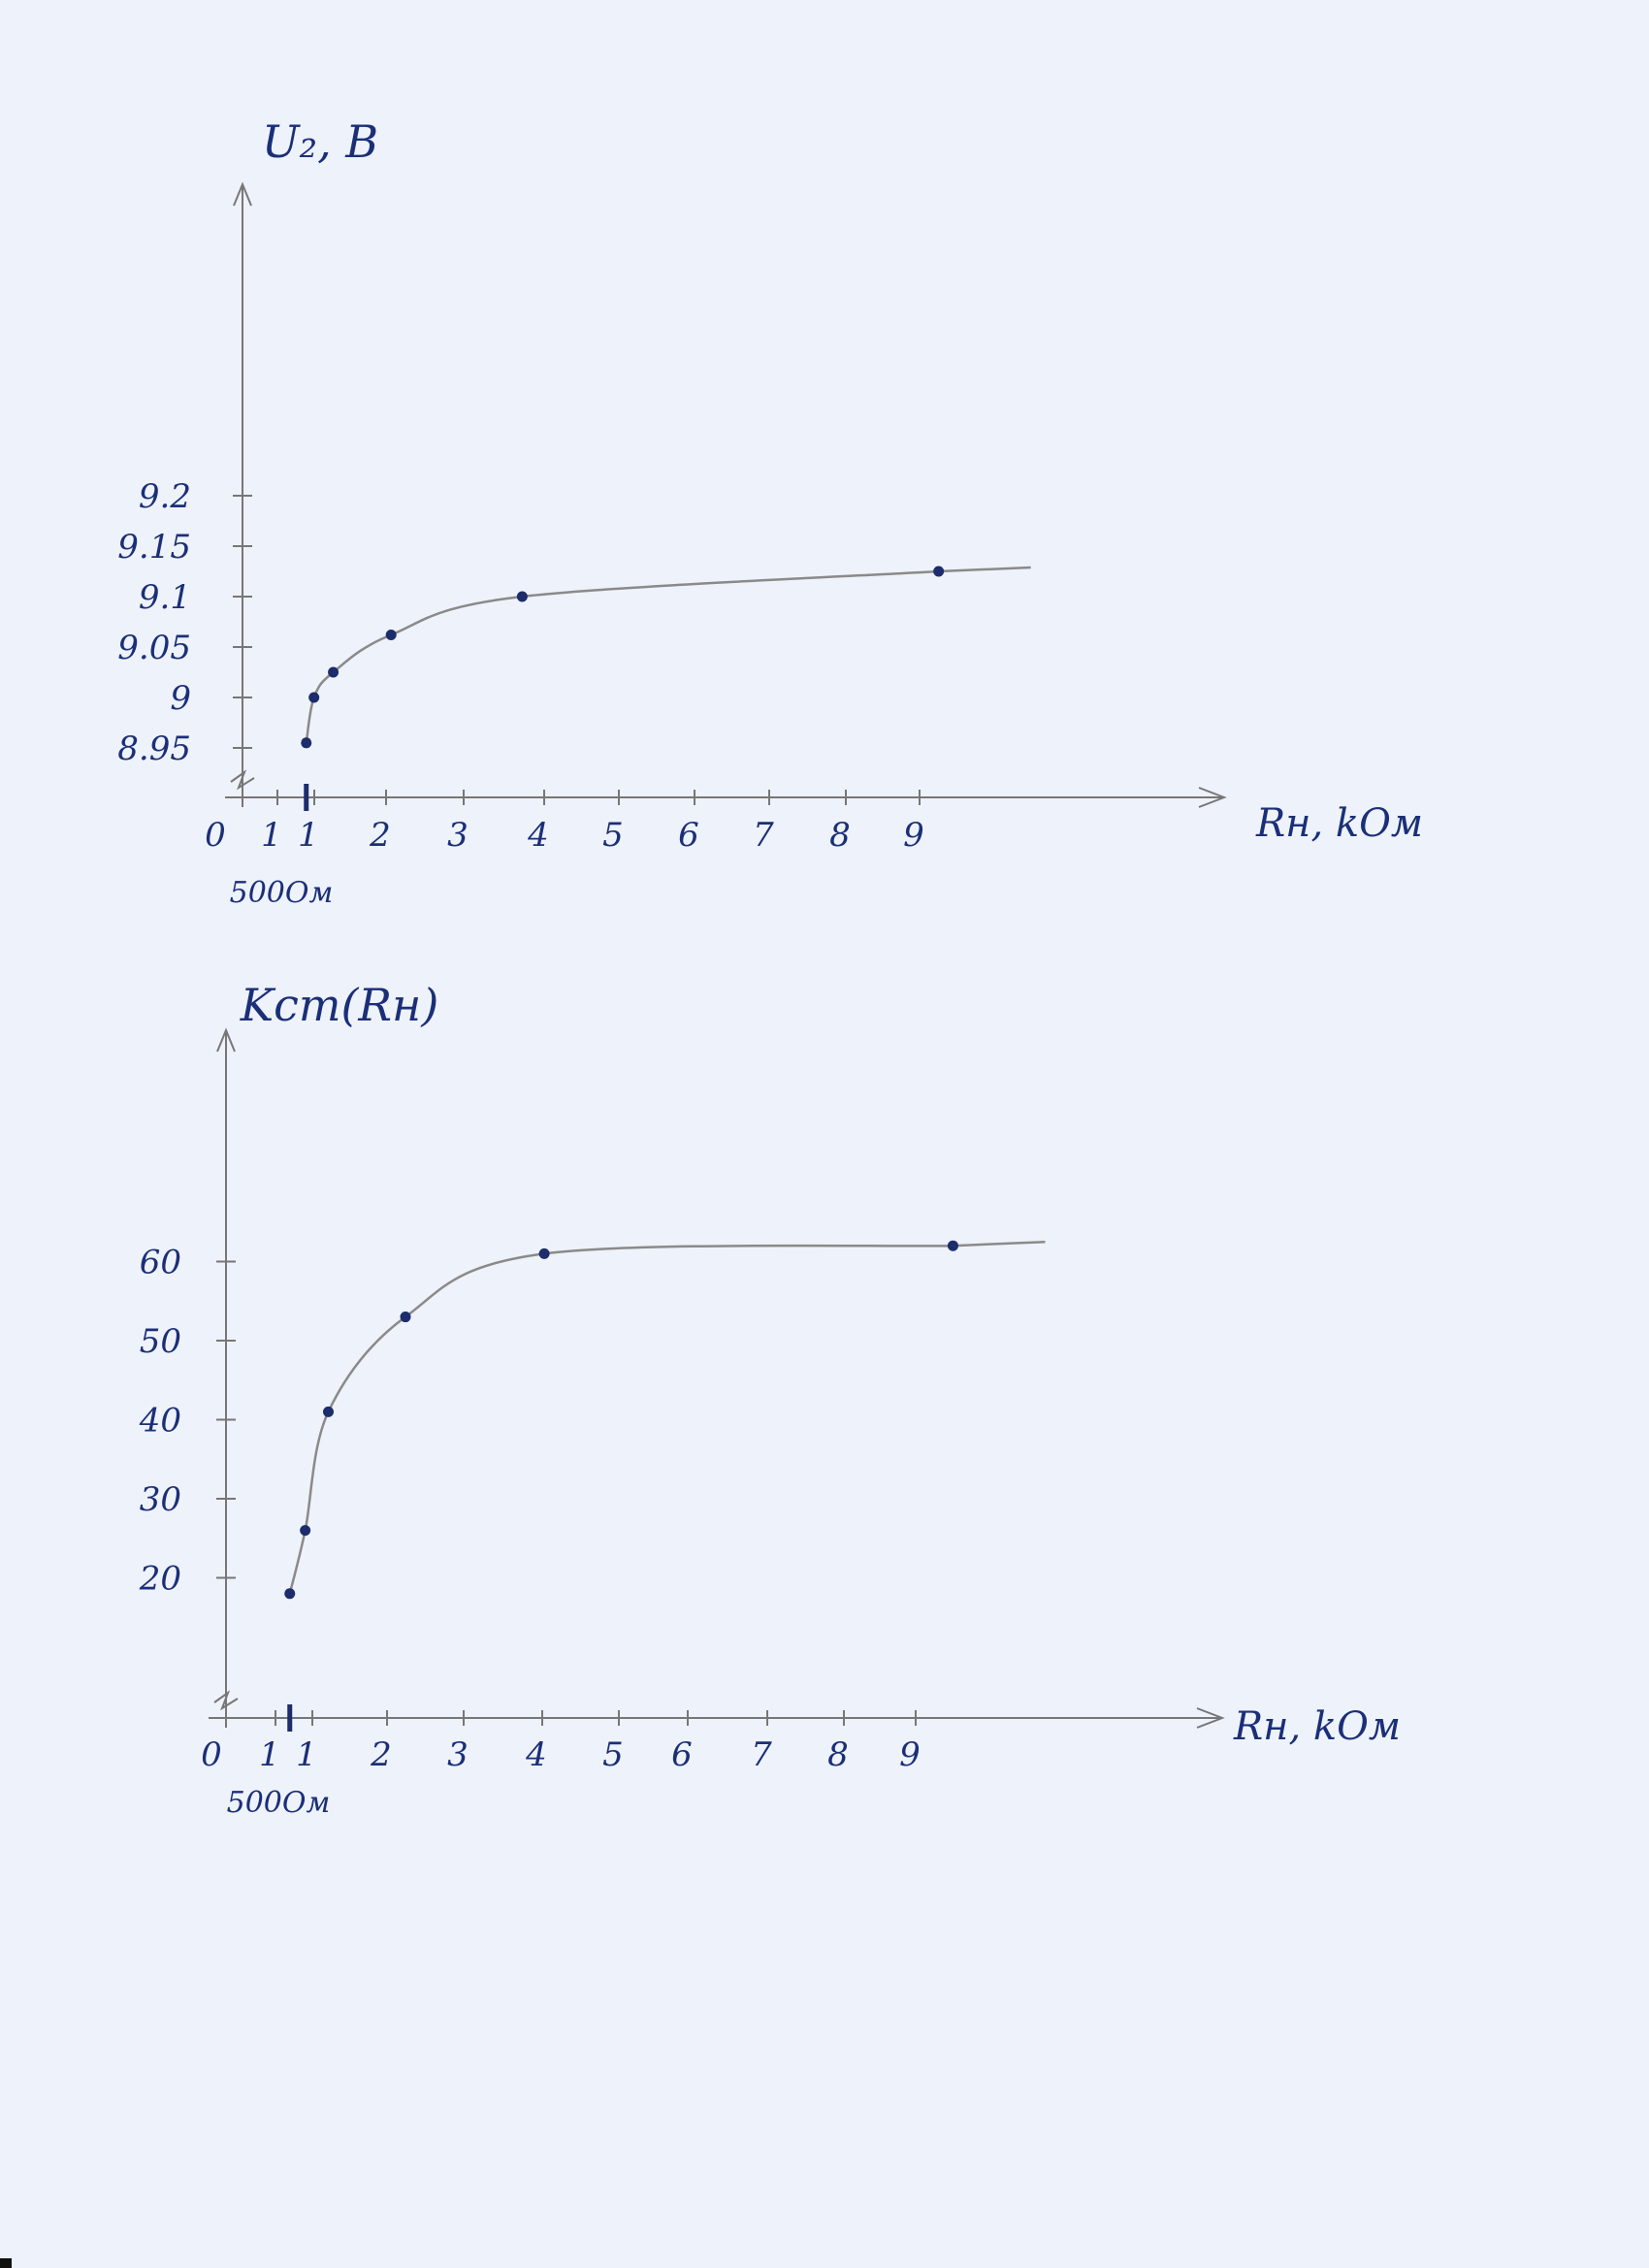 The width and height of the screenshot is (1649, 2268). Describe the element at coordinates (160, 1499) in the screenshot. I see `y-tick-label: 30` at that location.